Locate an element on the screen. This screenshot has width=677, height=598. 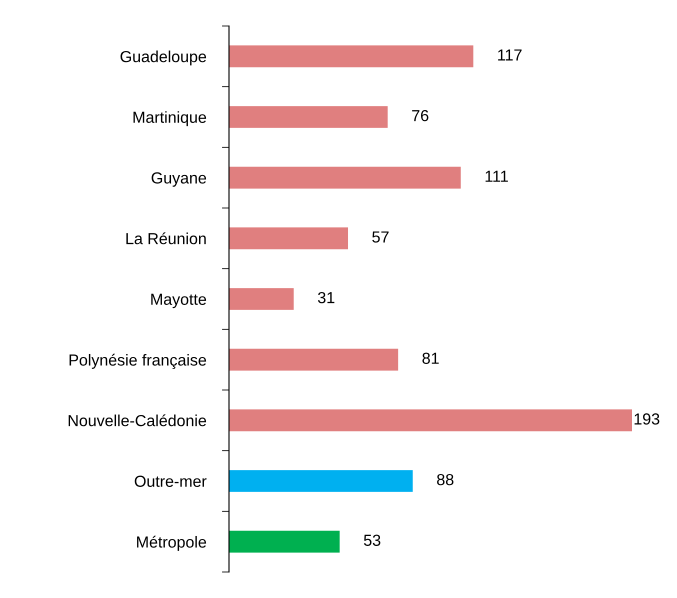
y-tick-label: Martinique is located at coordinates (170, 118).